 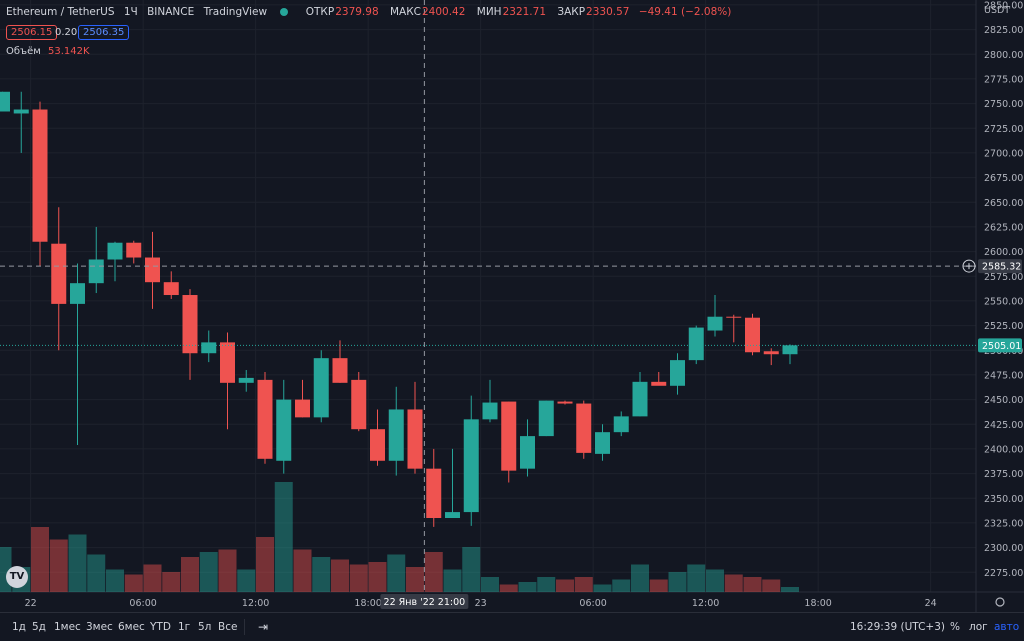 I want to click on range-3m: 3мес, so click(x=99, y=627).